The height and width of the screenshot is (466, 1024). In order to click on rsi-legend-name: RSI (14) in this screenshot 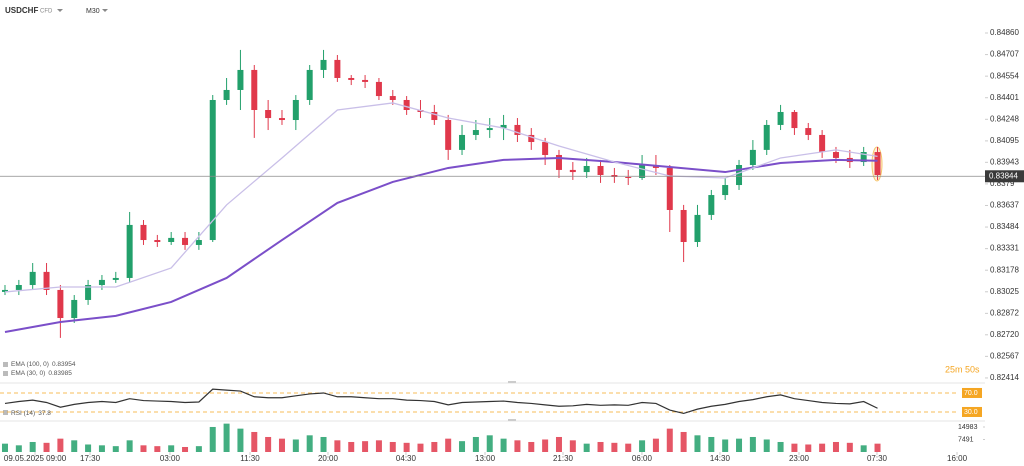, I will do `click(23, 413)`.